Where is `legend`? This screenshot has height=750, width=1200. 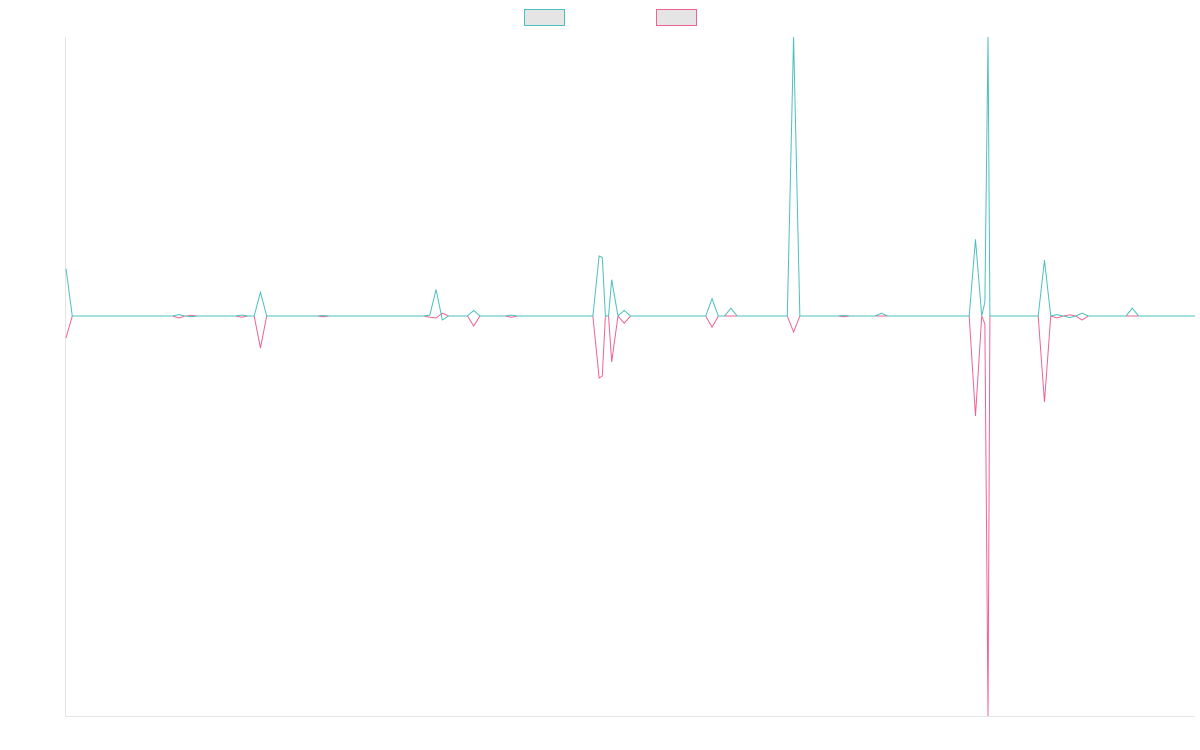 legend is located at coordinates (610, 17).